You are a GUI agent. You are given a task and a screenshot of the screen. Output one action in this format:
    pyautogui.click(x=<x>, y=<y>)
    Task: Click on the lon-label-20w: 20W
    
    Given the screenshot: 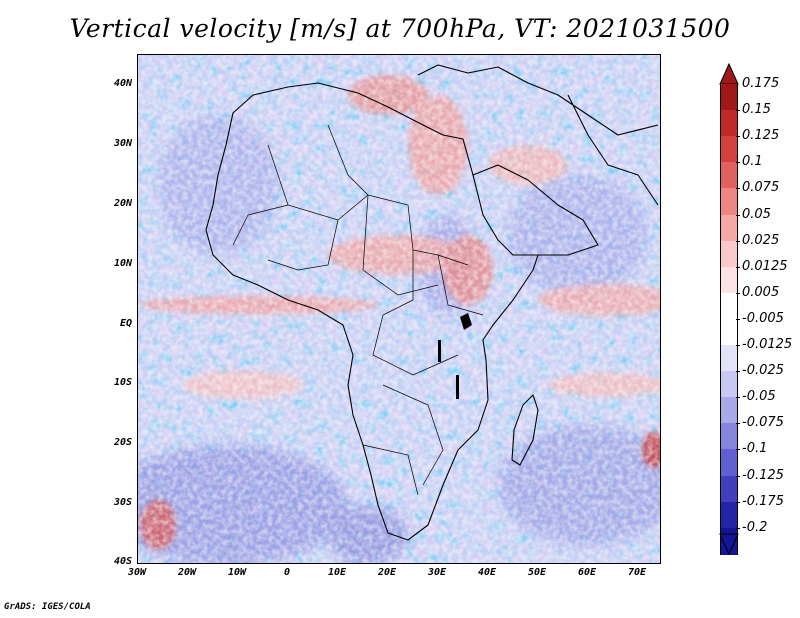 What is the action you would take?
    pyautogui.click(x=187, y=572)
    